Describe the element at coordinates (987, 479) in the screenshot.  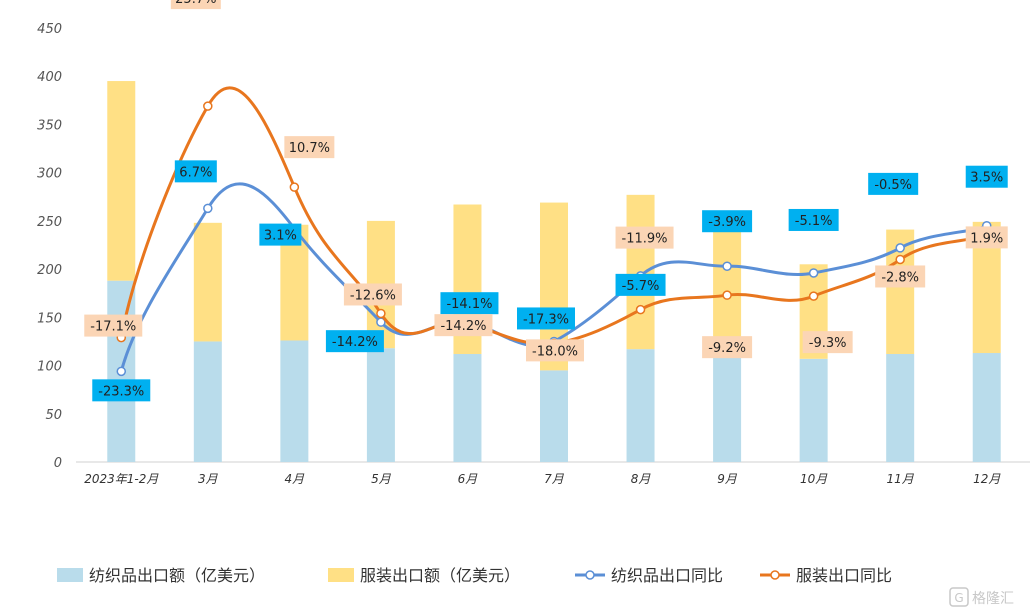
I see `x-tick-label: 12月` at that location.